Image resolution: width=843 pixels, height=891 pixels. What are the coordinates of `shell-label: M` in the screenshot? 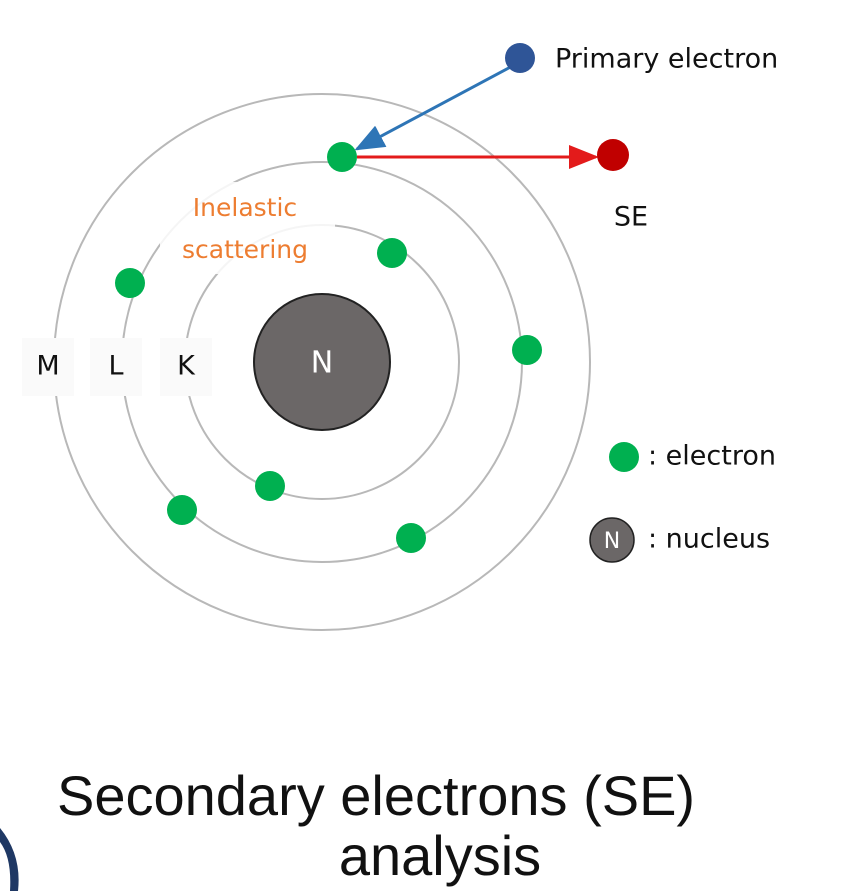 It's located at (47, 366).